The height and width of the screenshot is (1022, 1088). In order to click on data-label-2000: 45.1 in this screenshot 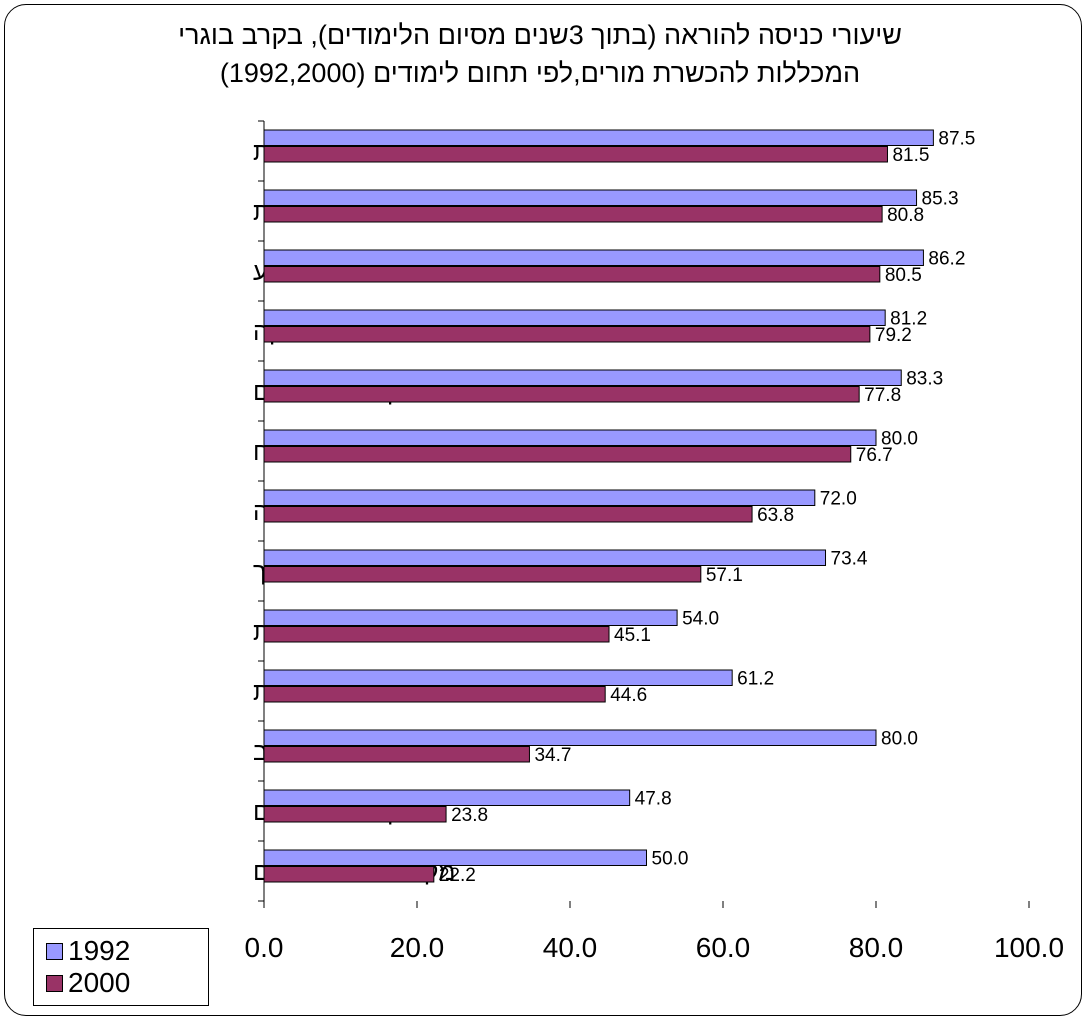, I will do `click(632, 635)`.